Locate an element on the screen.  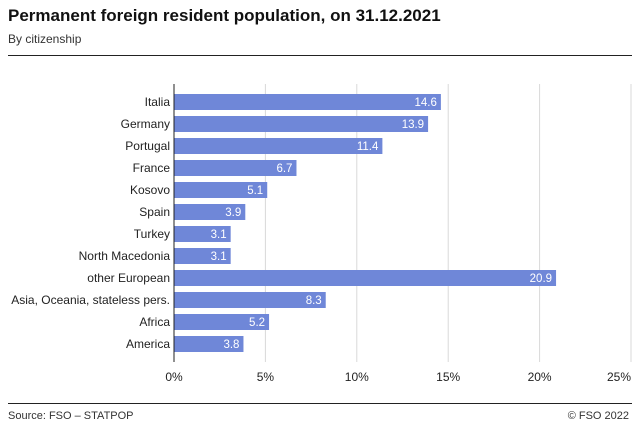
x-tick-label-20: 20% is located at coordinates (540, 377).